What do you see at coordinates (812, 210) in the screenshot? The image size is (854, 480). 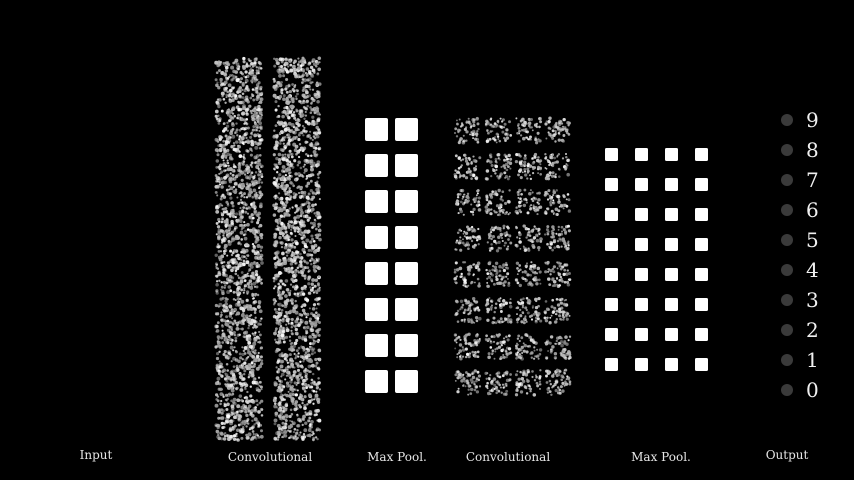 I see `output-digit-label-6: 6` at bounding box center [812, 210].